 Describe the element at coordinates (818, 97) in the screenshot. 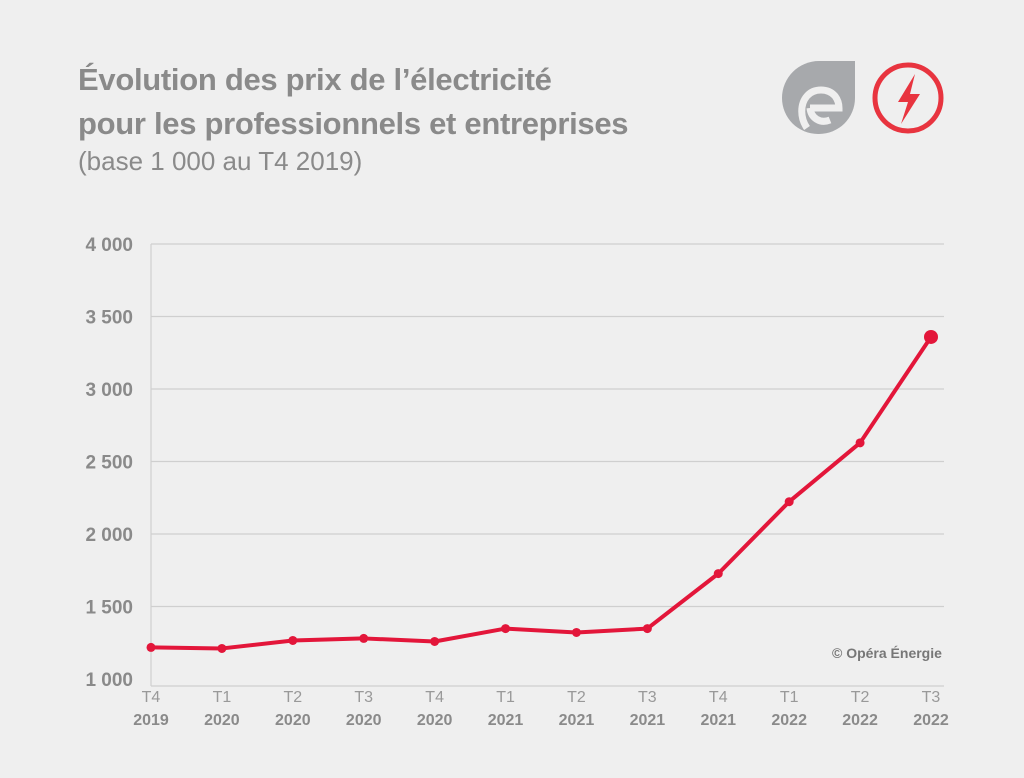

I see `e-leaf-logo-icon` at that location.